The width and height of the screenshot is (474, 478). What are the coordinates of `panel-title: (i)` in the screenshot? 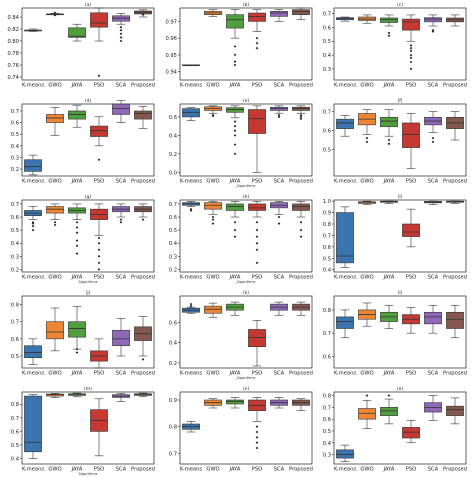 It's located at (400, 197).